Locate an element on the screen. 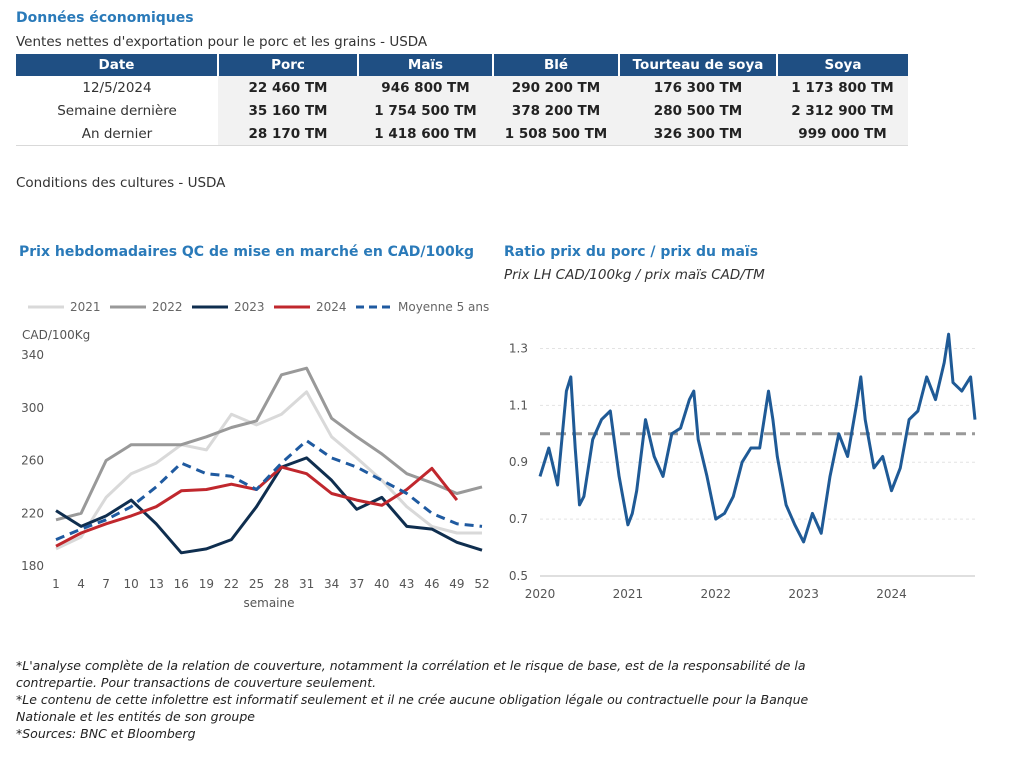 The width and height of the screenshot is (1024, 765). x-tick-label: 2023 is located at coordinates (803, 594).